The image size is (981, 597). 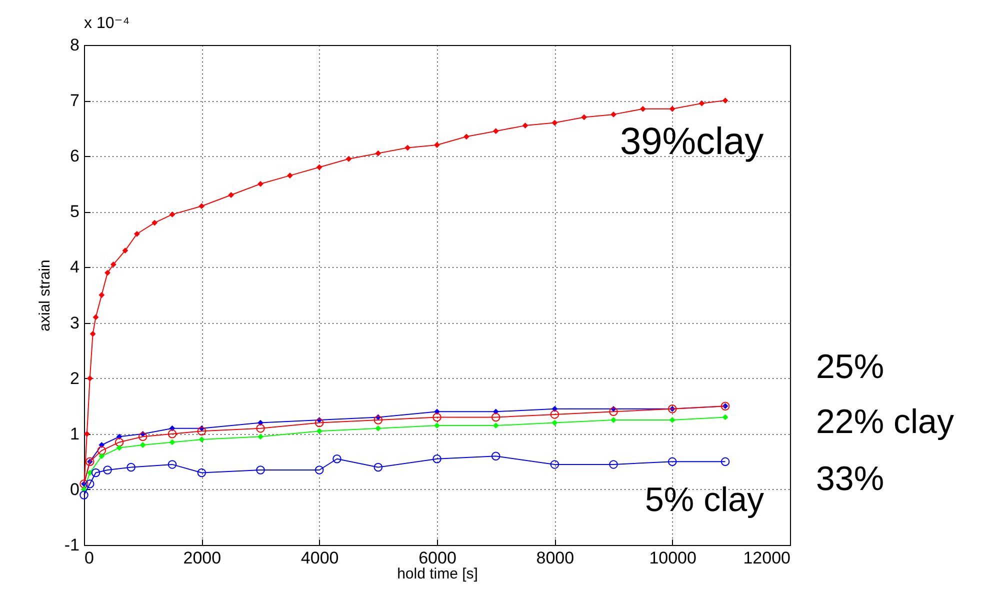 What do you see at coordinates (75, 378) in the screenshot?
I see `y-tick-label: 2` at bounding box center [75, 378].